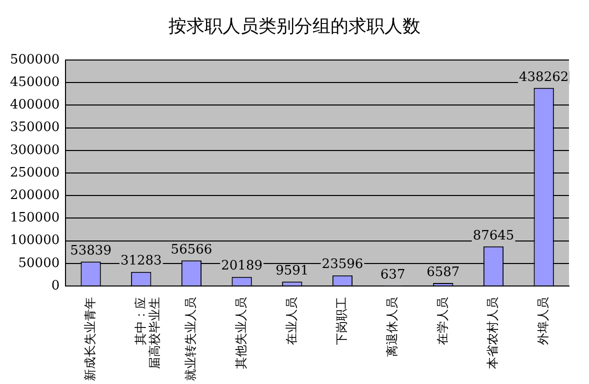  I want to click on y-tick-label: 50000, so click(39, 263).